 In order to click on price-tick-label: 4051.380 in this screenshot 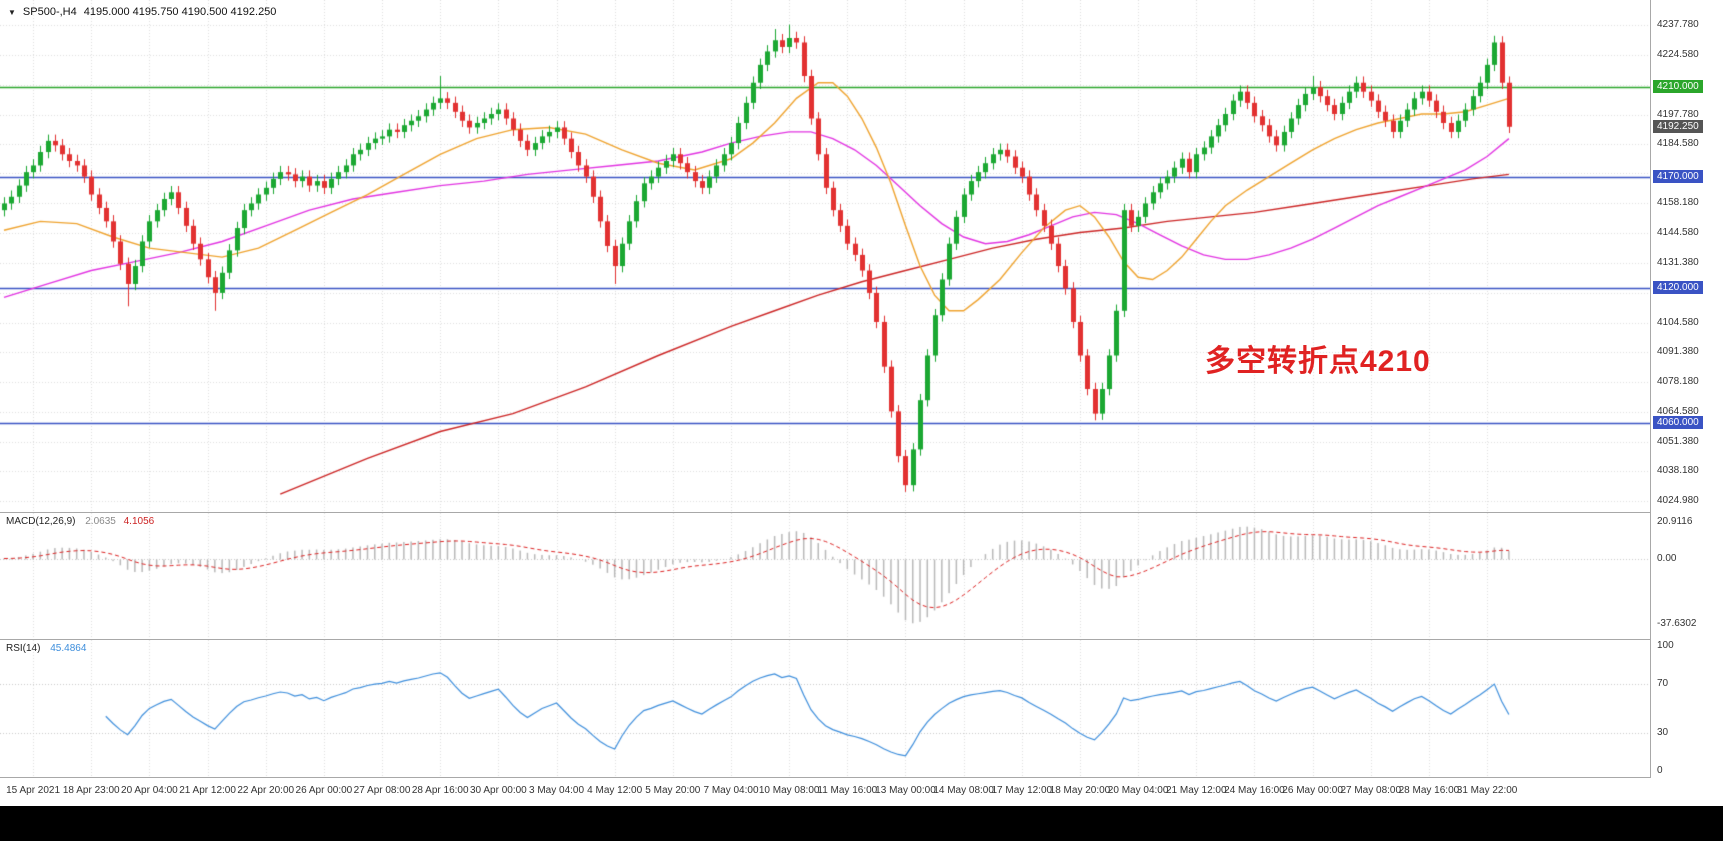, I will do `click(1678, 441)`.